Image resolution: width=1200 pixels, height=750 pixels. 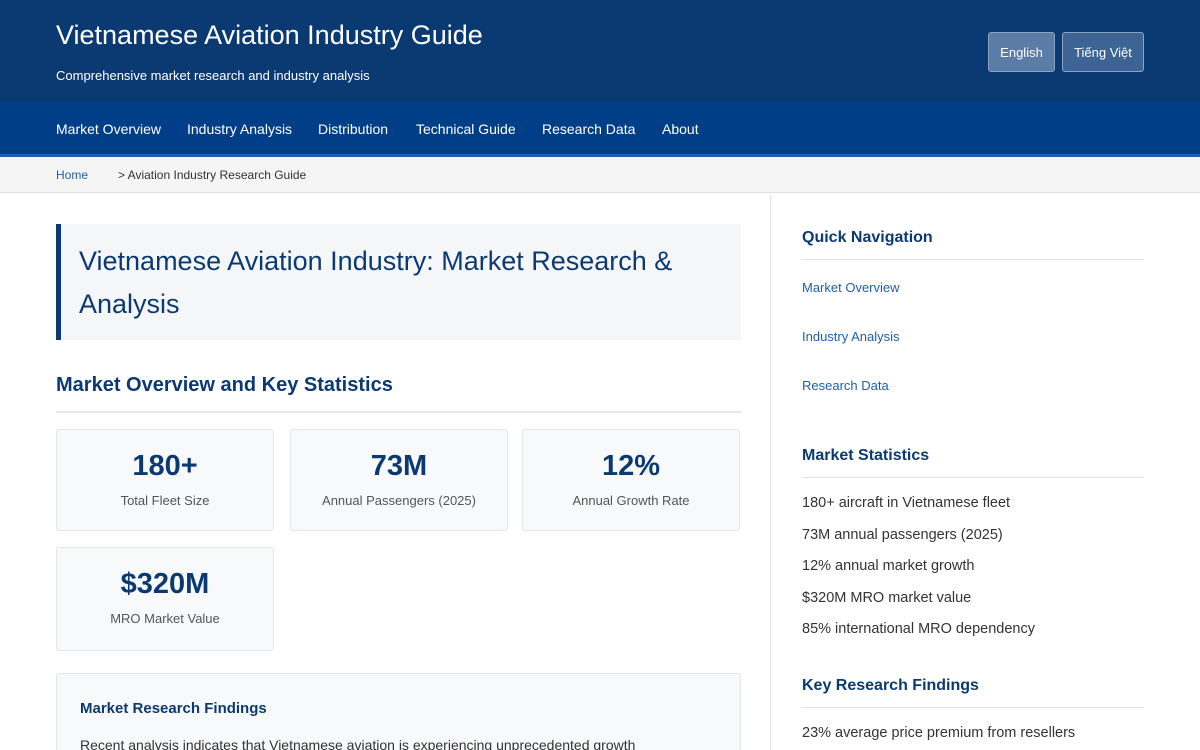 I want to click on stat-label: Annual Growth Rate, so click(x=631, y=500).